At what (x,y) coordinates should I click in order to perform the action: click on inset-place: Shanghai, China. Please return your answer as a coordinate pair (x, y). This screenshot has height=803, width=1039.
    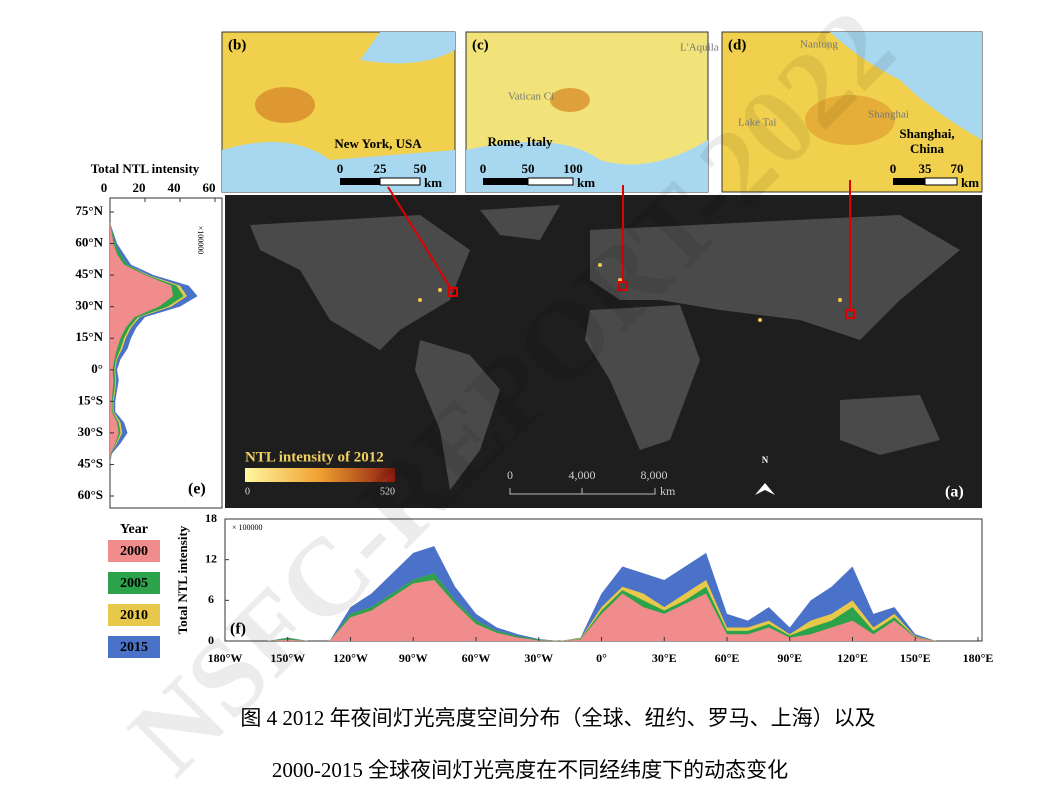
    Looking at the image, I should click on (926, 141).